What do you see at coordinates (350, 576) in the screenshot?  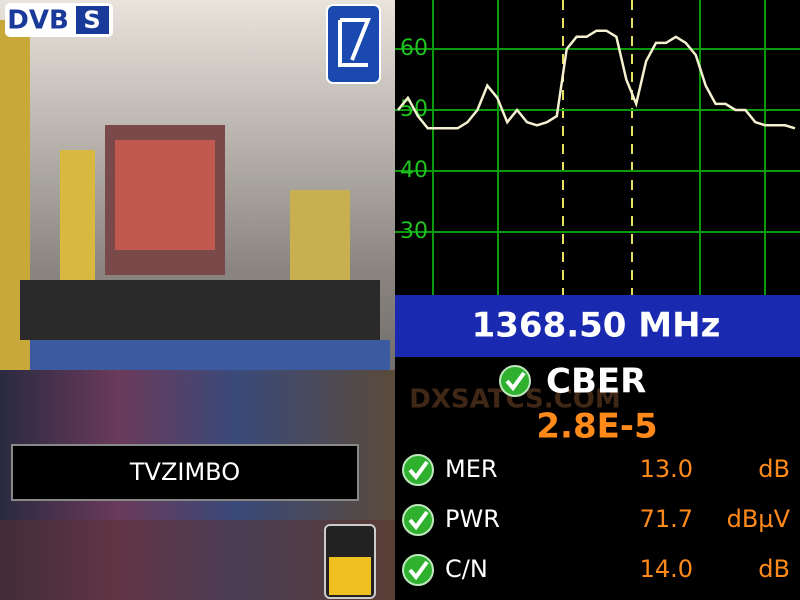 I see `battery-level` at bounding box center [350, 576].